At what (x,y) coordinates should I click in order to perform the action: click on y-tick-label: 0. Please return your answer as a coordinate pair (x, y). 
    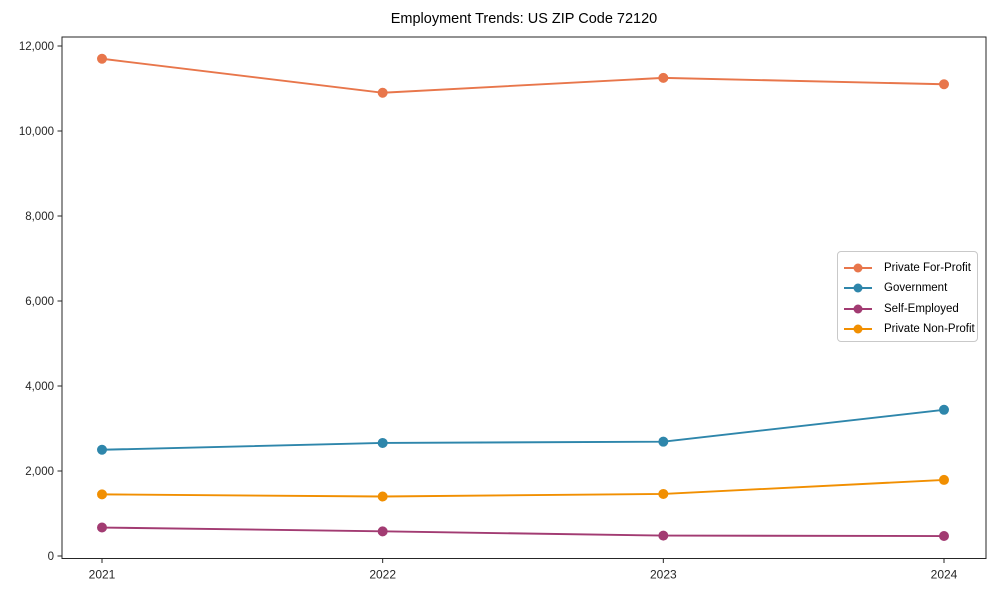
    Looking at the image, I should click on (51, 557).